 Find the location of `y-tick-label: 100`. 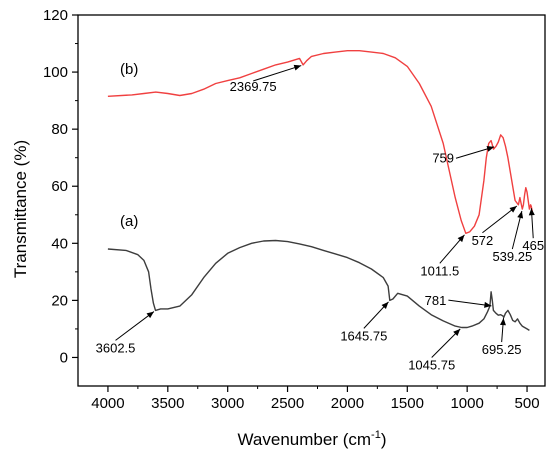

y-tick-label: 100 is located at coordinates (55, 72).